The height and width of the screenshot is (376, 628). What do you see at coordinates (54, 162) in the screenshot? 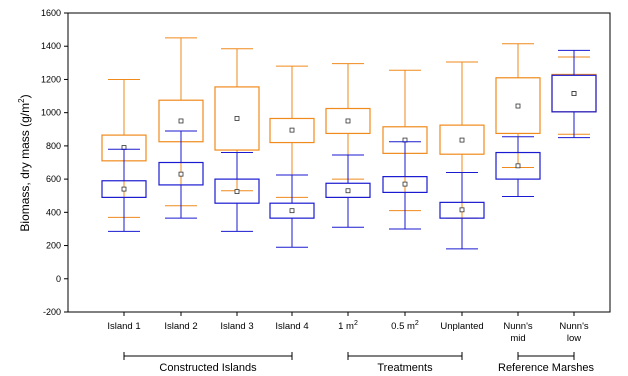
I see `y-axis: -200 0 200 400 600 800 1000 1200 1400 1600` at bounding box center [54, 162].